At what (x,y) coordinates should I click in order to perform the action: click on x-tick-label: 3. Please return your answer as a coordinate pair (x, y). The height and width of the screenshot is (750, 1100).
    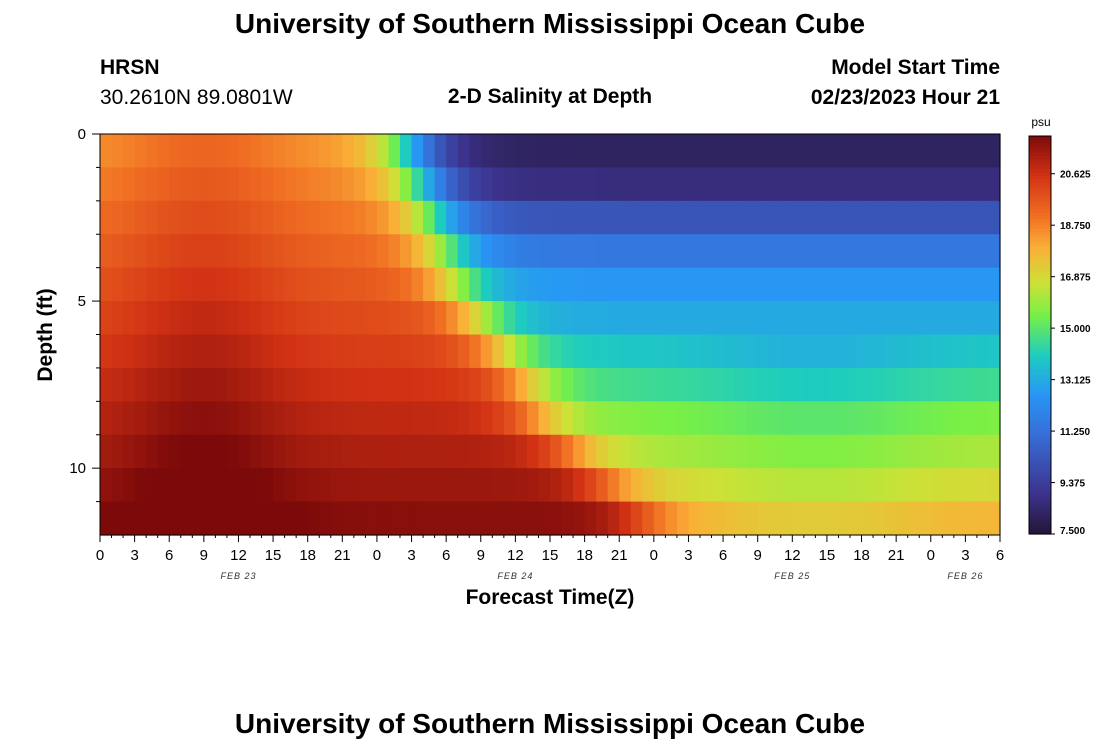
    Looking at the image, I should click on (134, 555).